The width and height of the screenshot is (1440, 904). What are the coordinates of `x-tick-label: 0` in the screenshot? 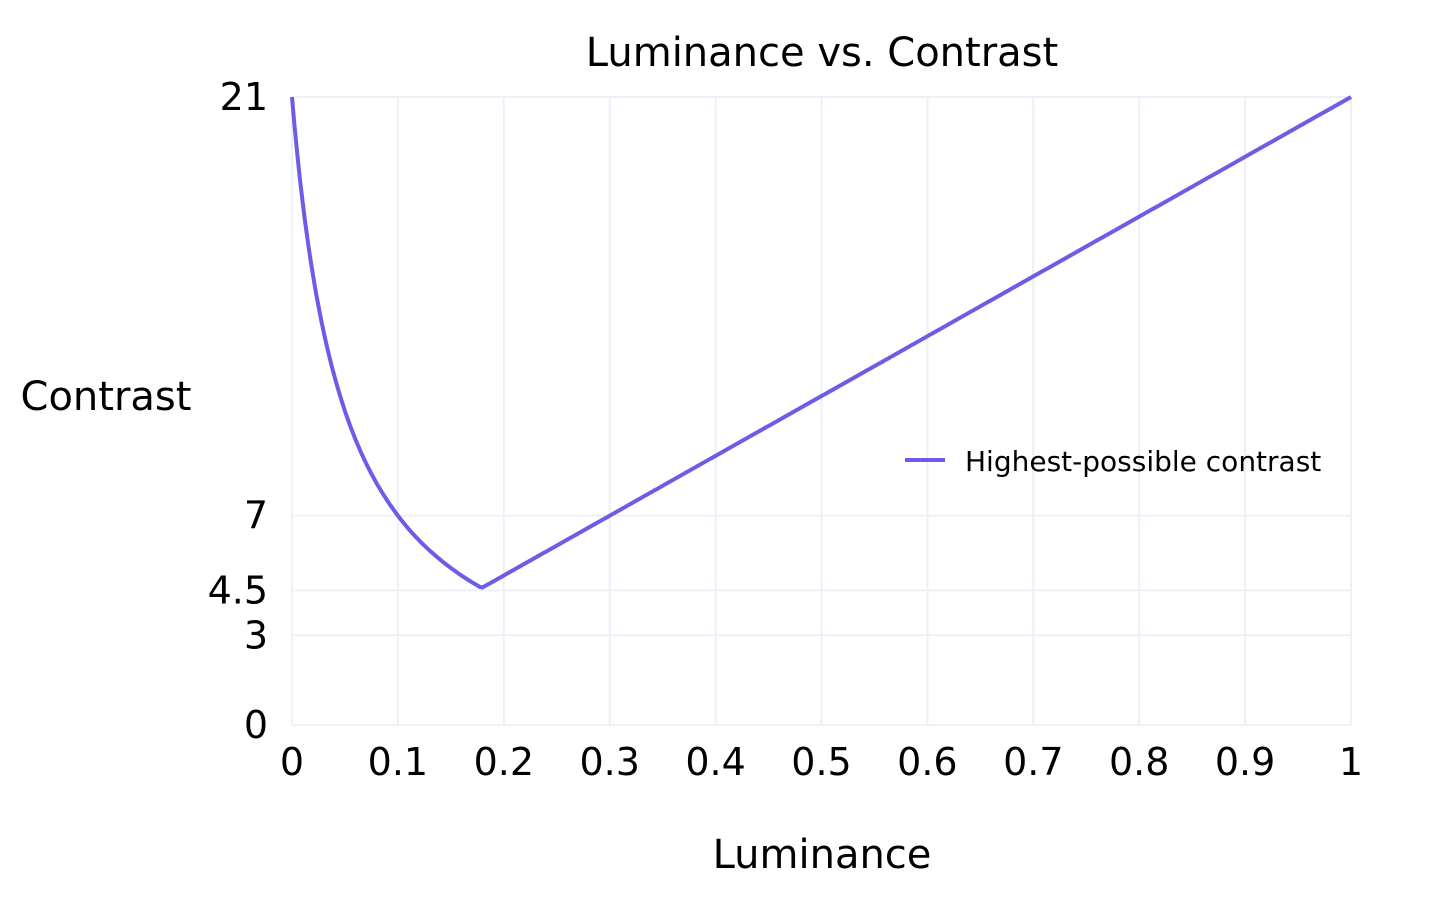 It's located at (292, 762).